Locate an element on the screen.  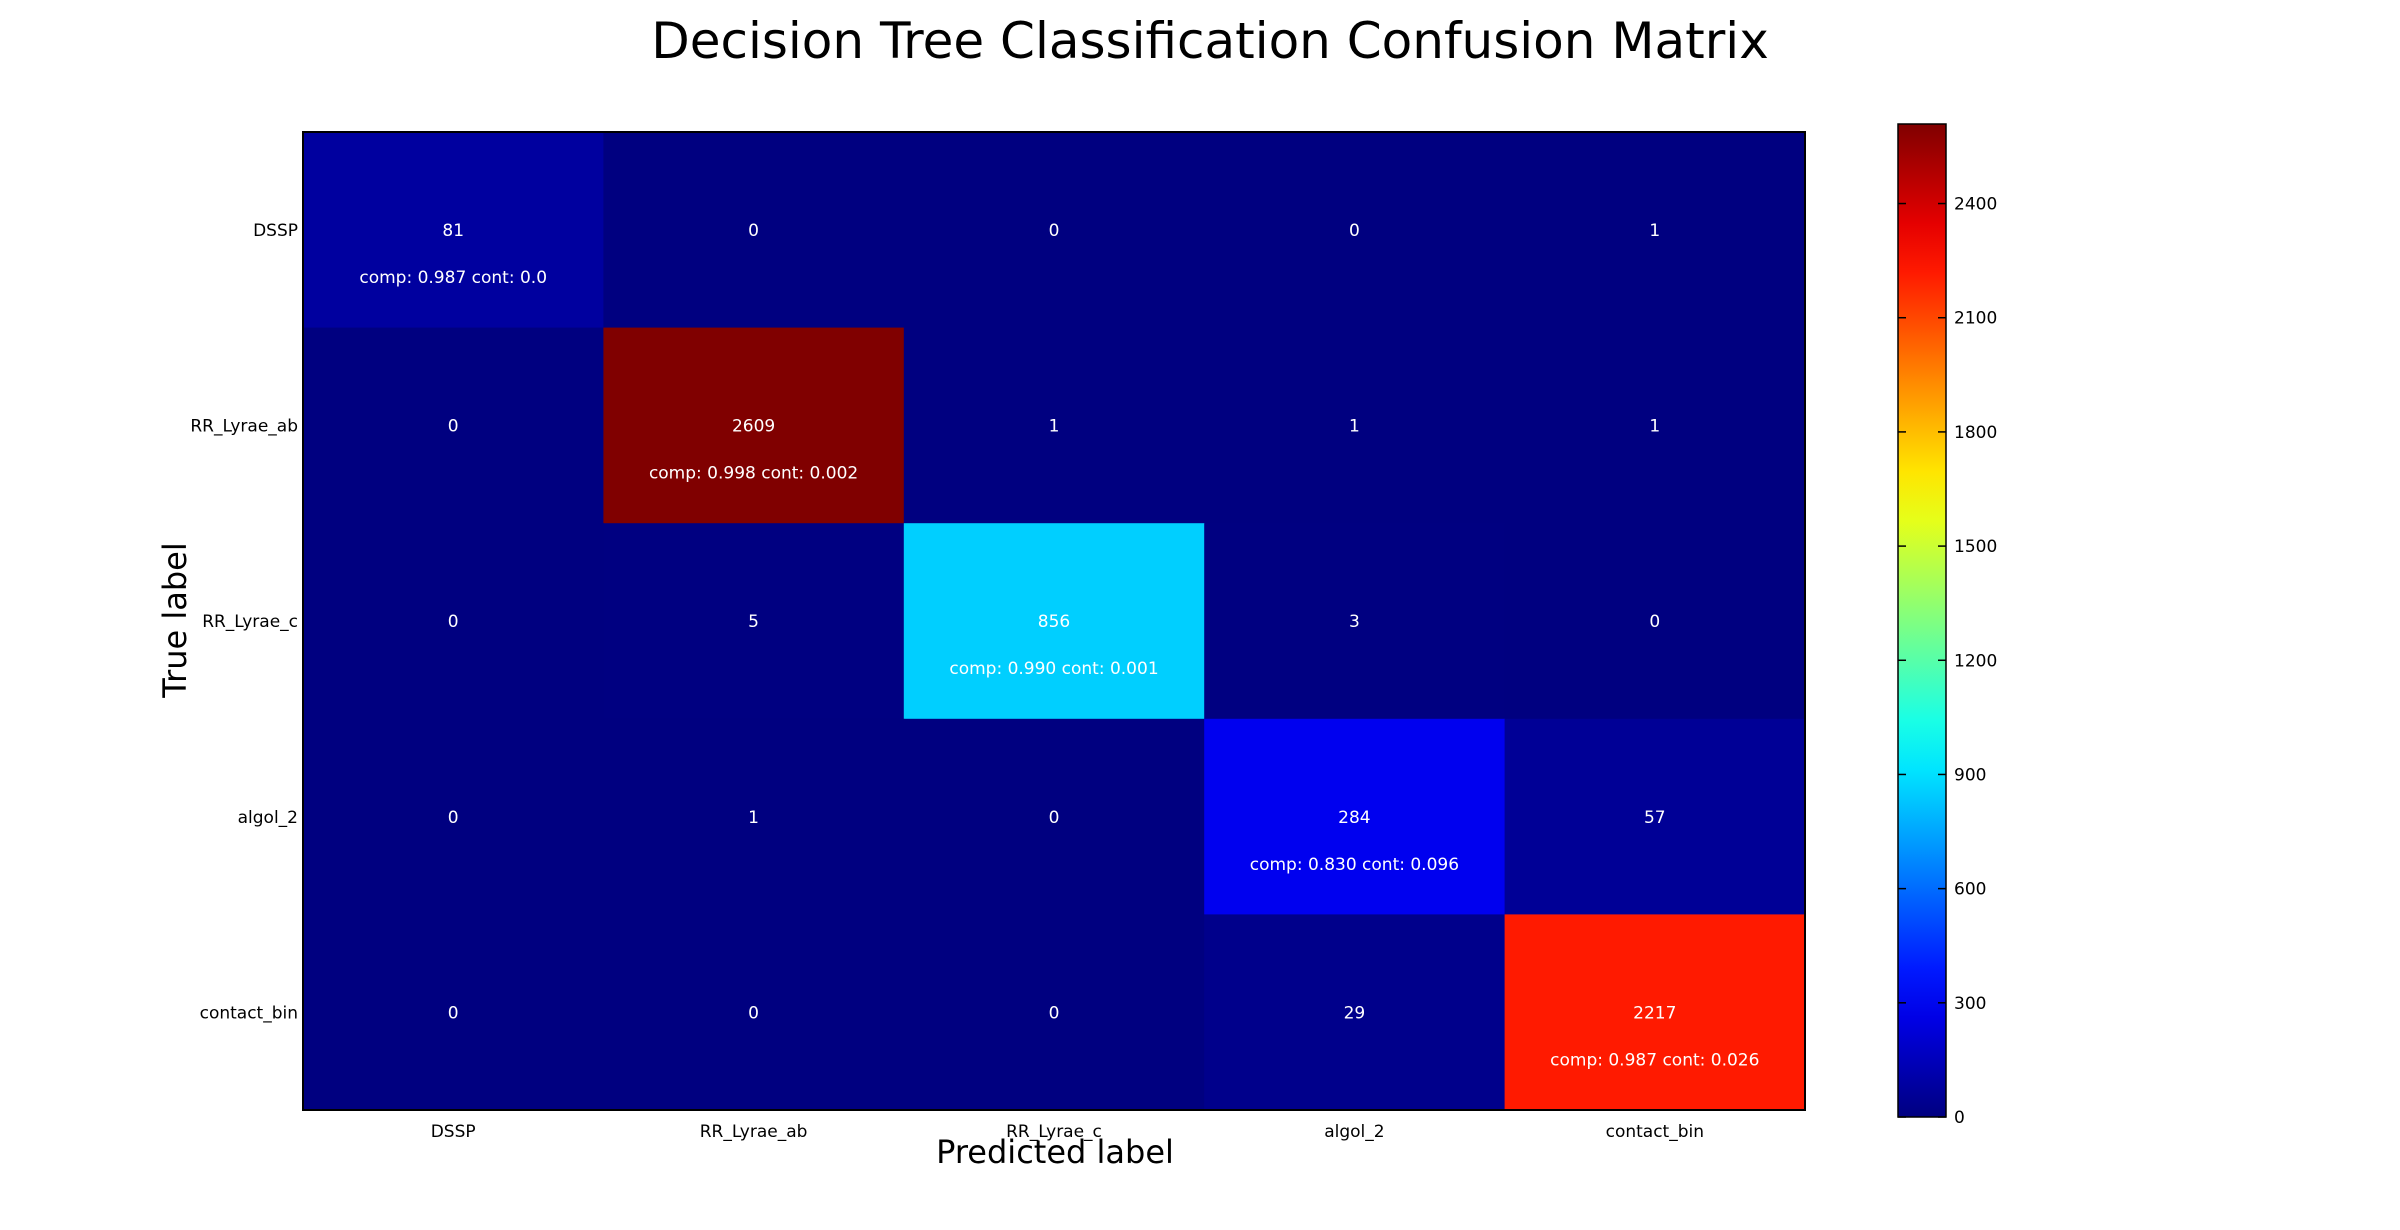
colorbar-tick-label: 1500 is located at coordinates (1975, 547).